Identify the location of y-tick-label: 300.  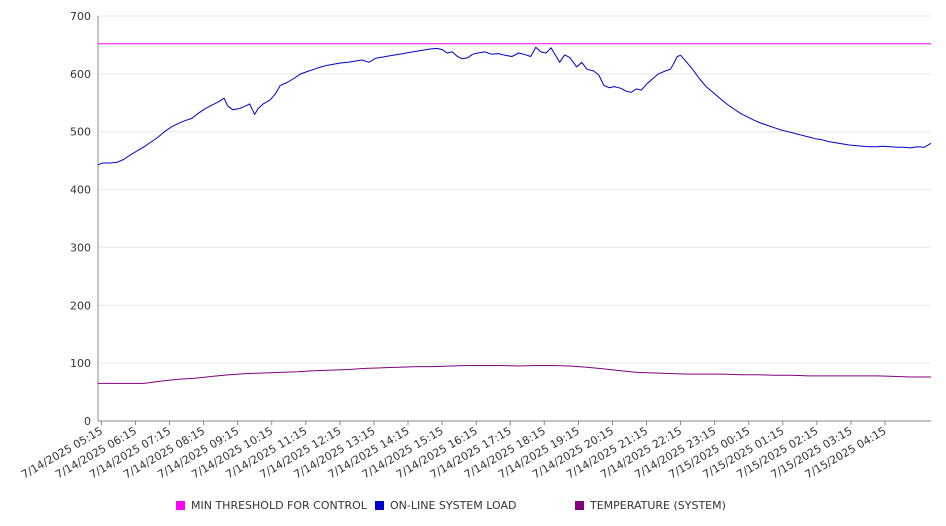
(80, 247).